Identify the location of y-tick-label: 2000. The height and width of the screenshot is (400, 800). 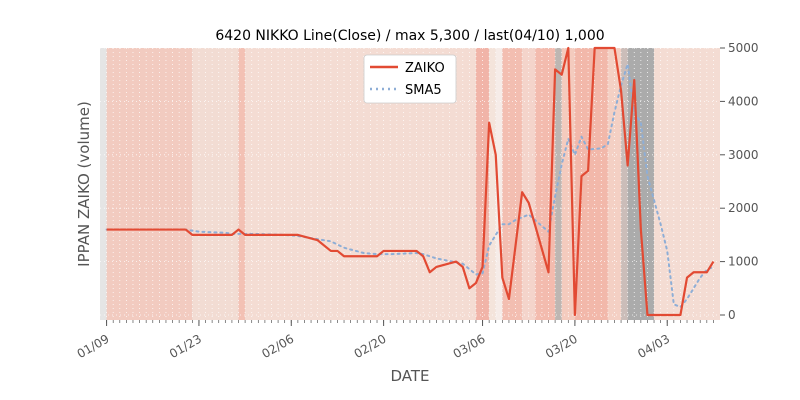
(743, 208).